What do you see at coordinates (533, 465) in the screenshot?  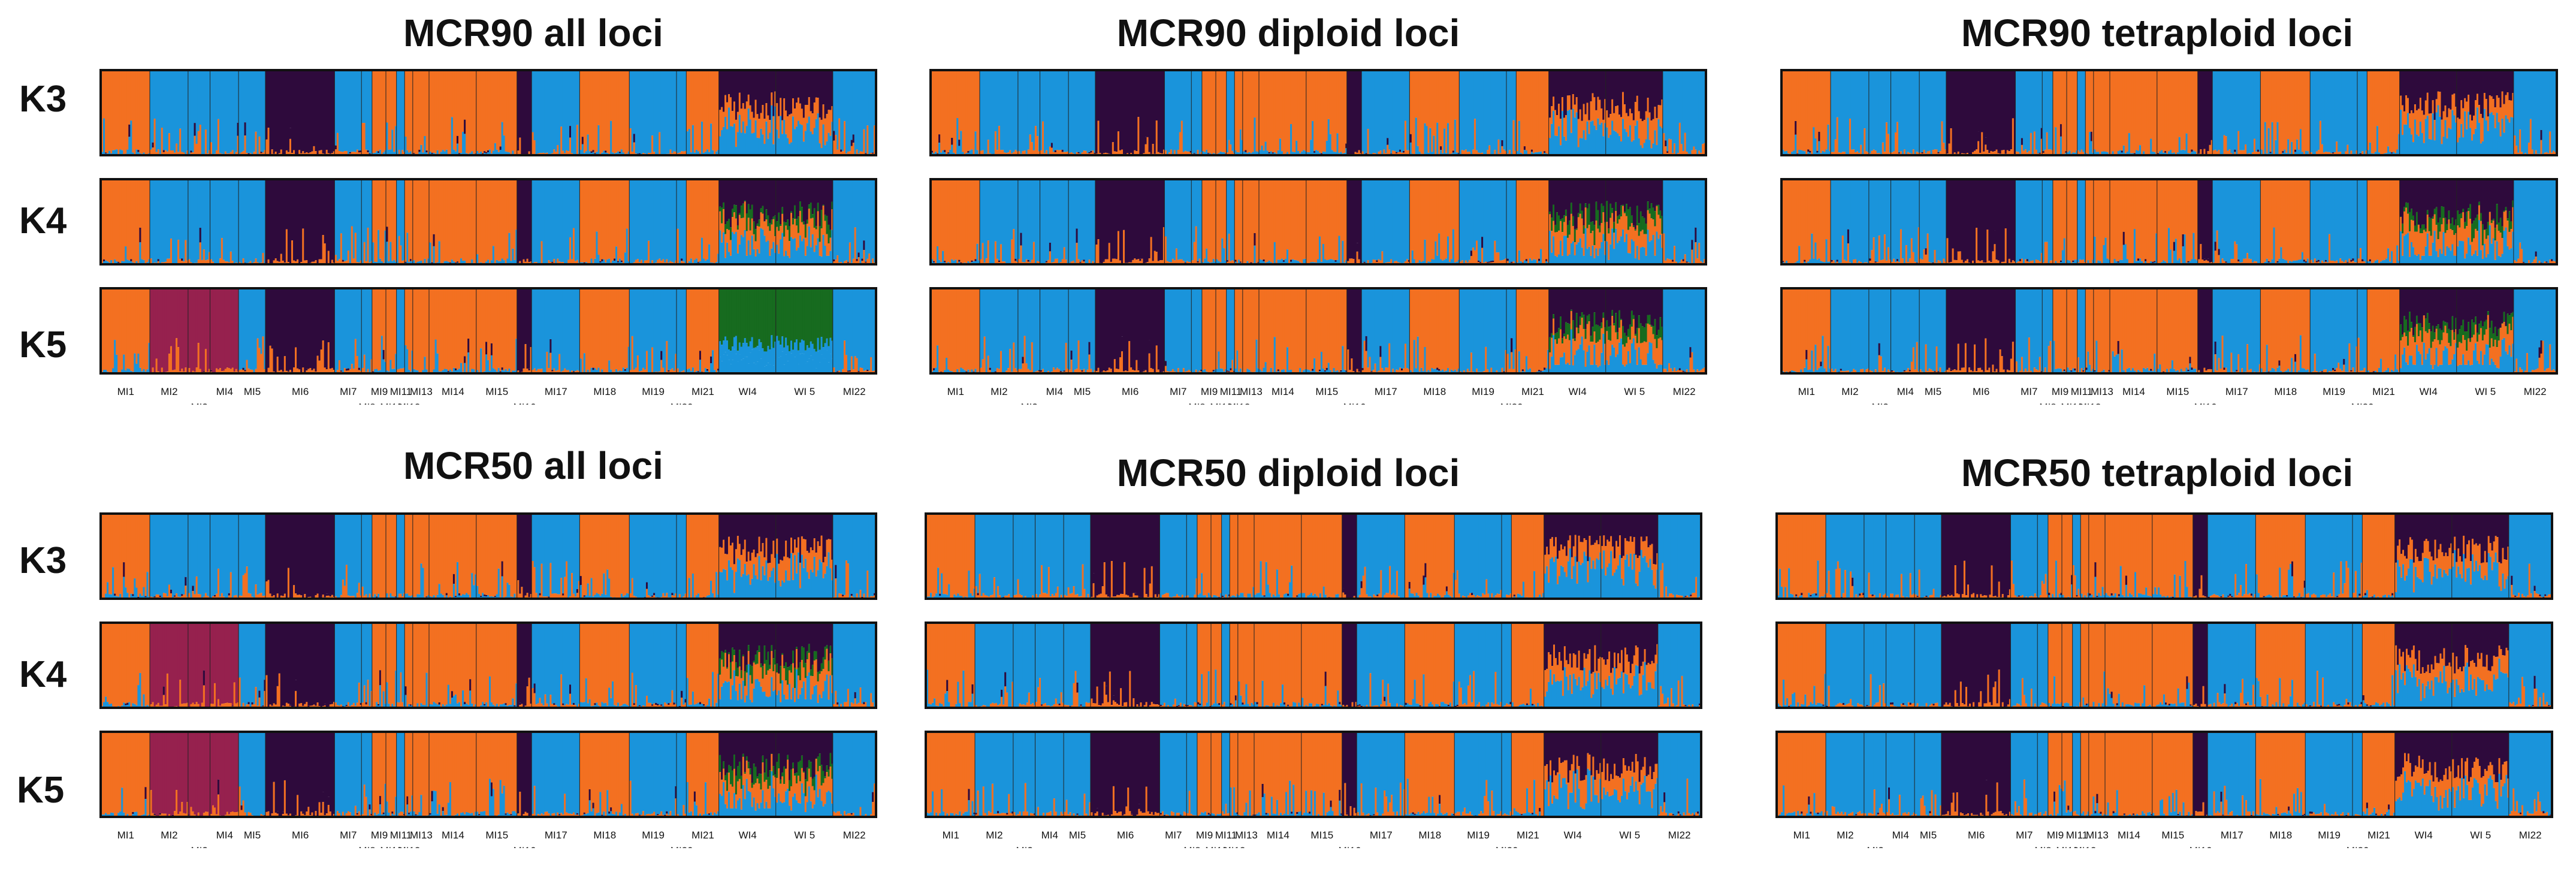 I see `chart-title-mcr50-all: MCR50 all loci` at bounding box center [533, 465].